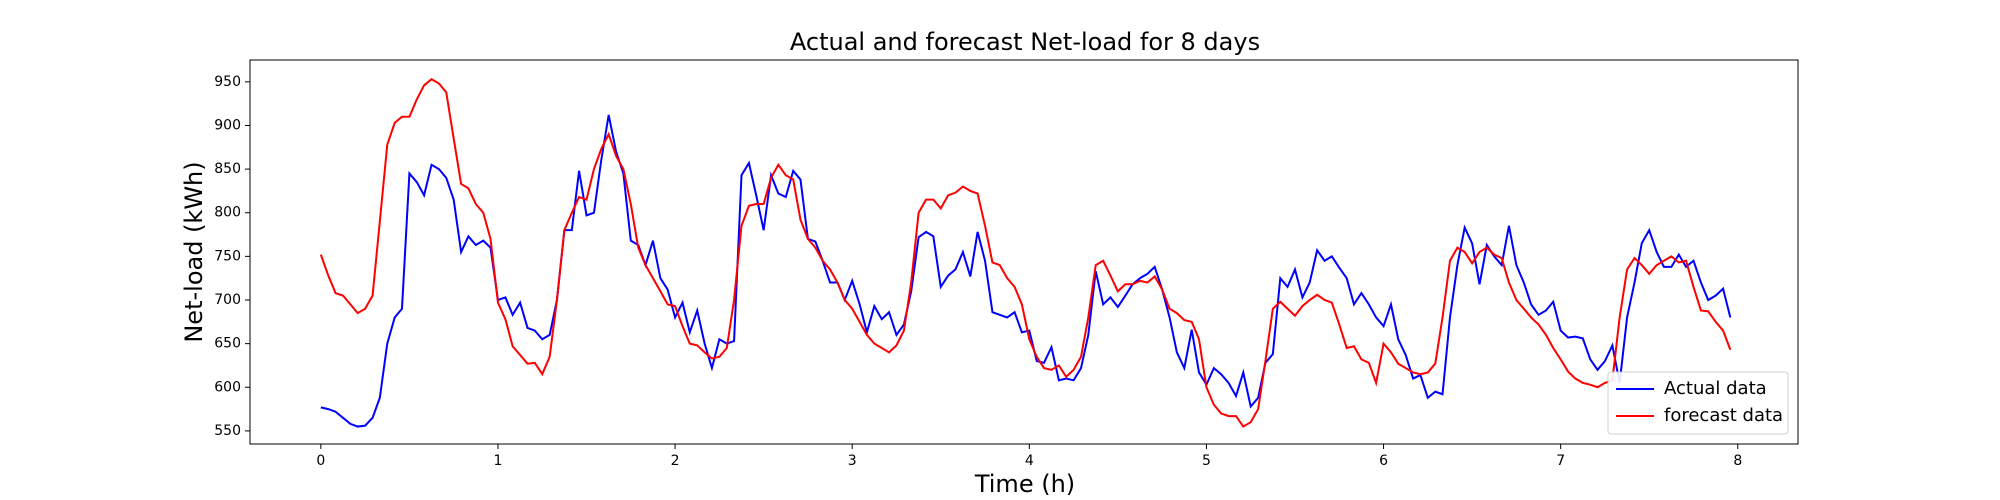 The height and width of the screenshot is (500, 2000). What do you see at coordinates (227, 300) in the screenshot?
I see `y-tick-label: 700` at bounding box center [227, 300].